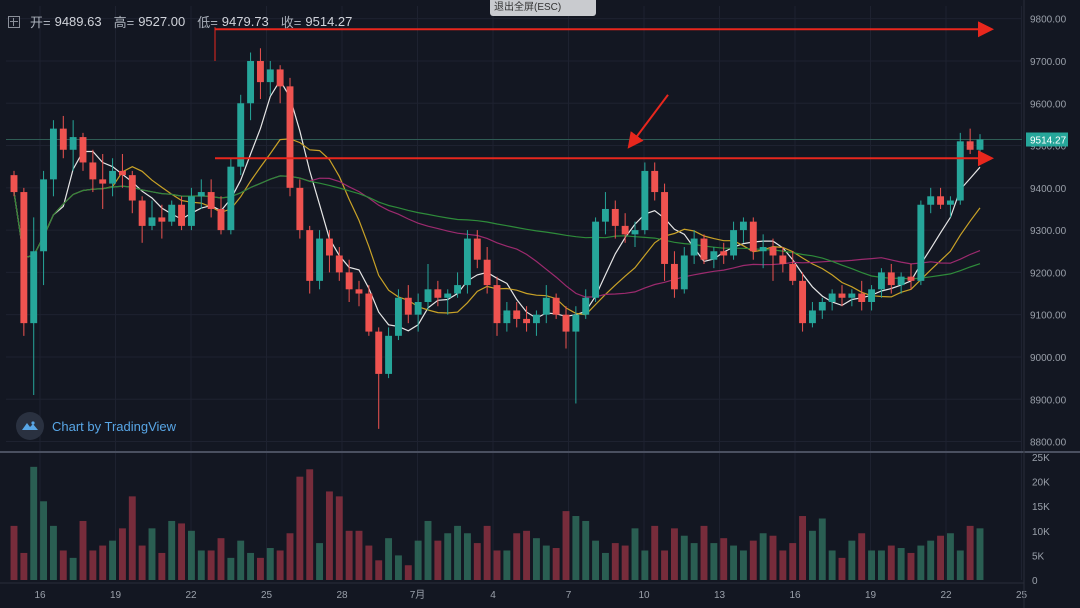 The width and height of the screenshot is (1080, 608). Describe the element at coordinates (569, 595) in the screenshot. I see `time-tick-label: 7` at that location.